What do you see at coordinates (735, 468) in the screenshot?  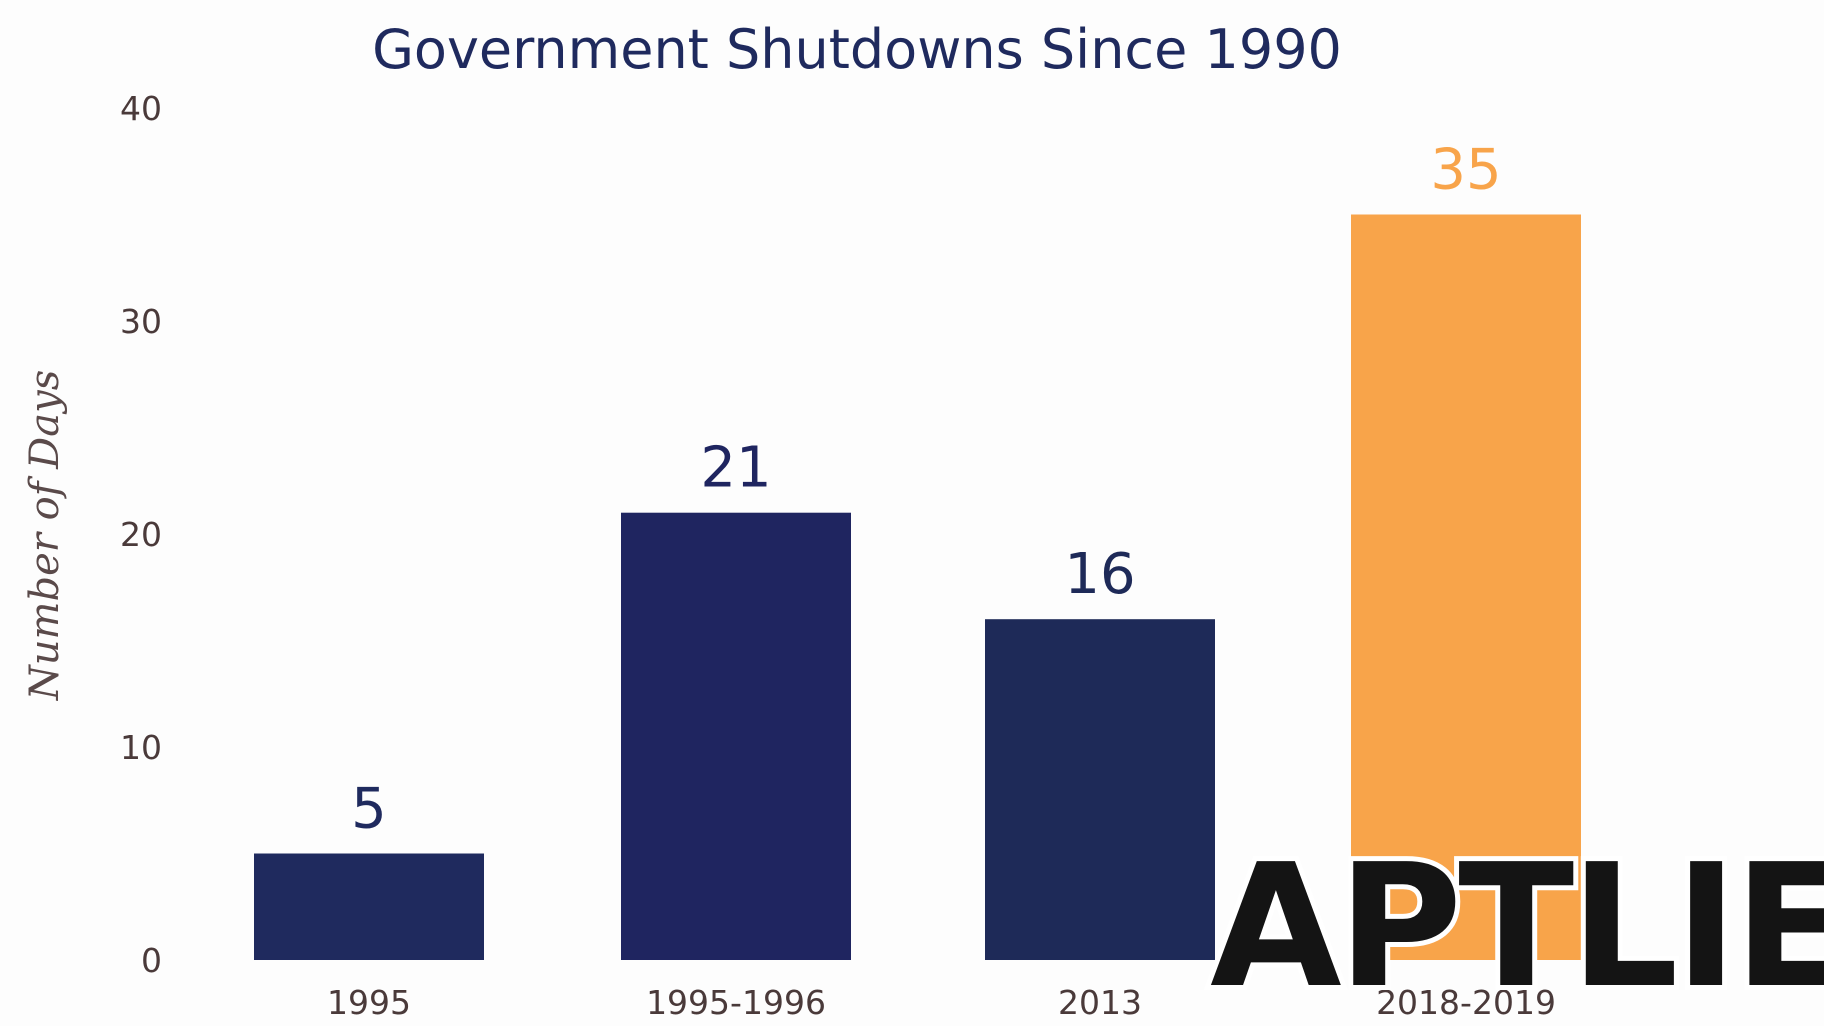 I see `value-label-1995-1996: 21` at bounding box center [735, 468].